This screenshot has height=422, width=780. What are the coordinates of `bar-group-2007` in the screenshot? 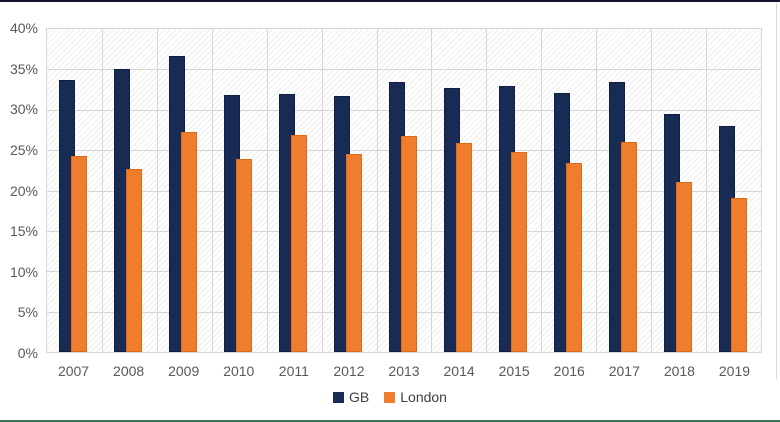 It's located at (74, 190).